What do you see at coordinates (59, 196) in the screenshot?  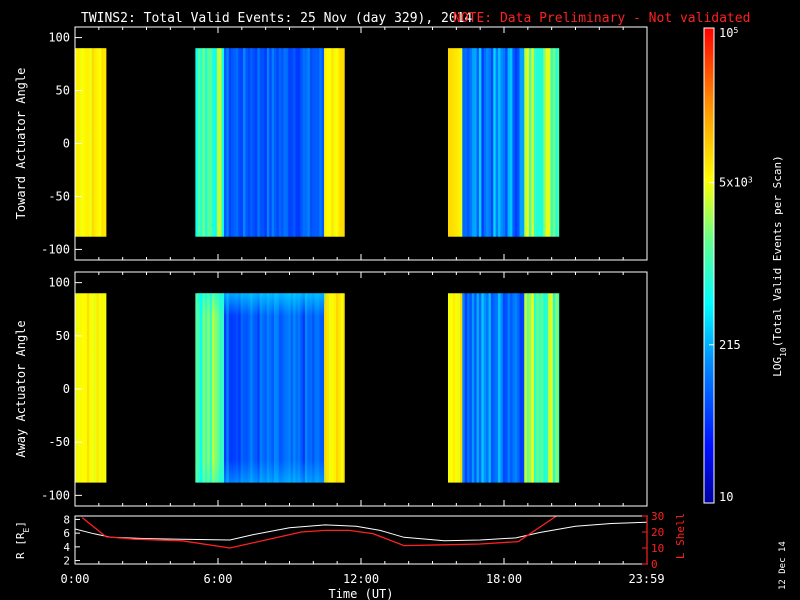 I see `heatmap-y-tick-label: -50` at bounding box center [59, 196].